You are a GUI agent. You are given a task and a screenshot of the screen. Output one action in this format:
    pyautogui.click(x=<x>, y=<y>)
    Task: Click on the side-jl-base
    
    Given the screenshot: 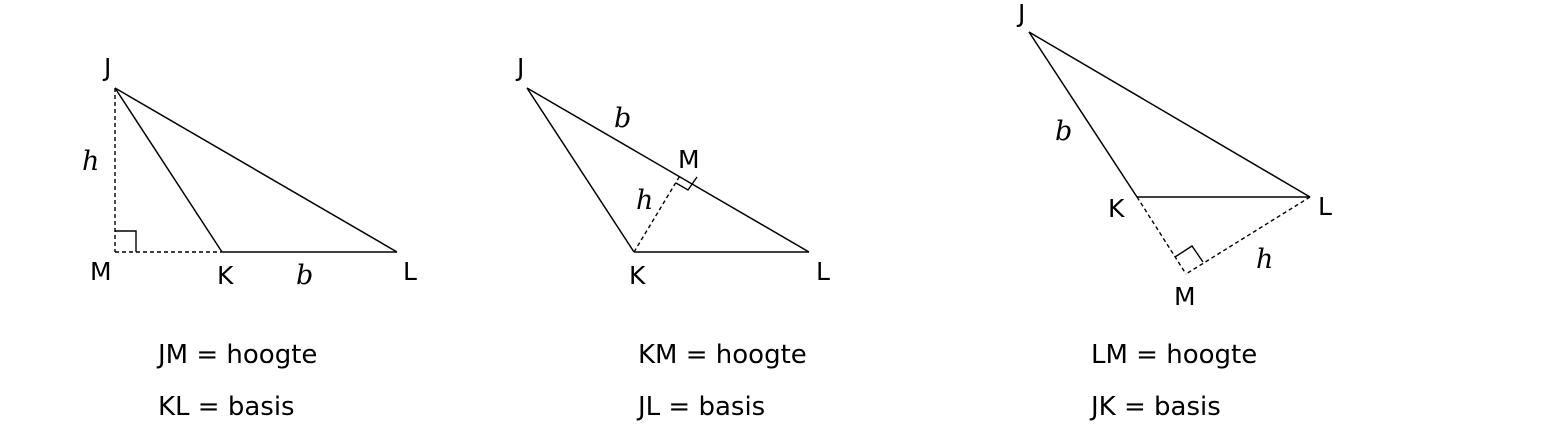 What is the action you would take?
    pyautogui.click(x=668, y=170)
    